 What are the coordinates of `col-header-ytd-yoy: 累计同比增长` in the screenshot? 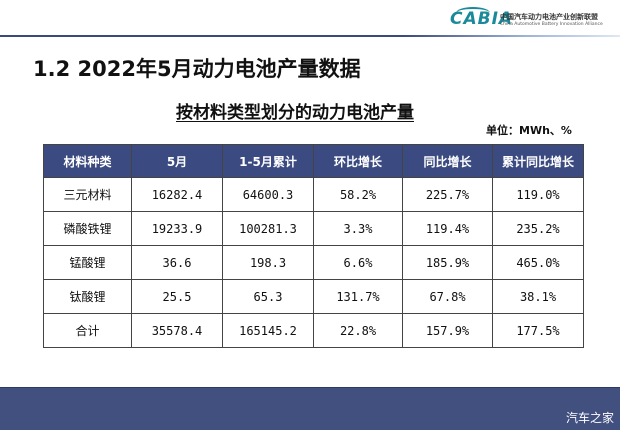 It's located at (538, 161).